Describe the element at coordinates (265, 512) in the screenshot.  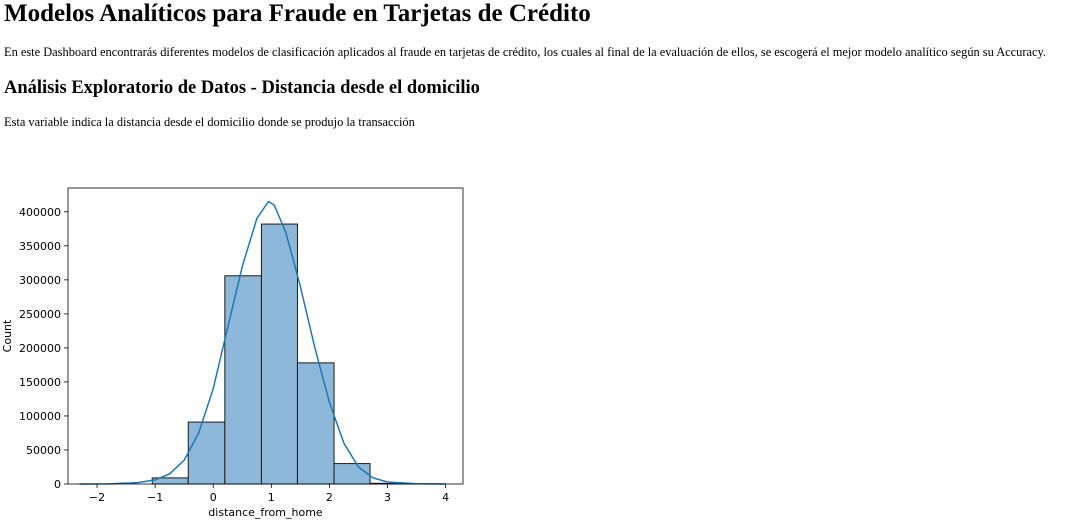
I see `x-axis-label: distance_from_home` at that location.